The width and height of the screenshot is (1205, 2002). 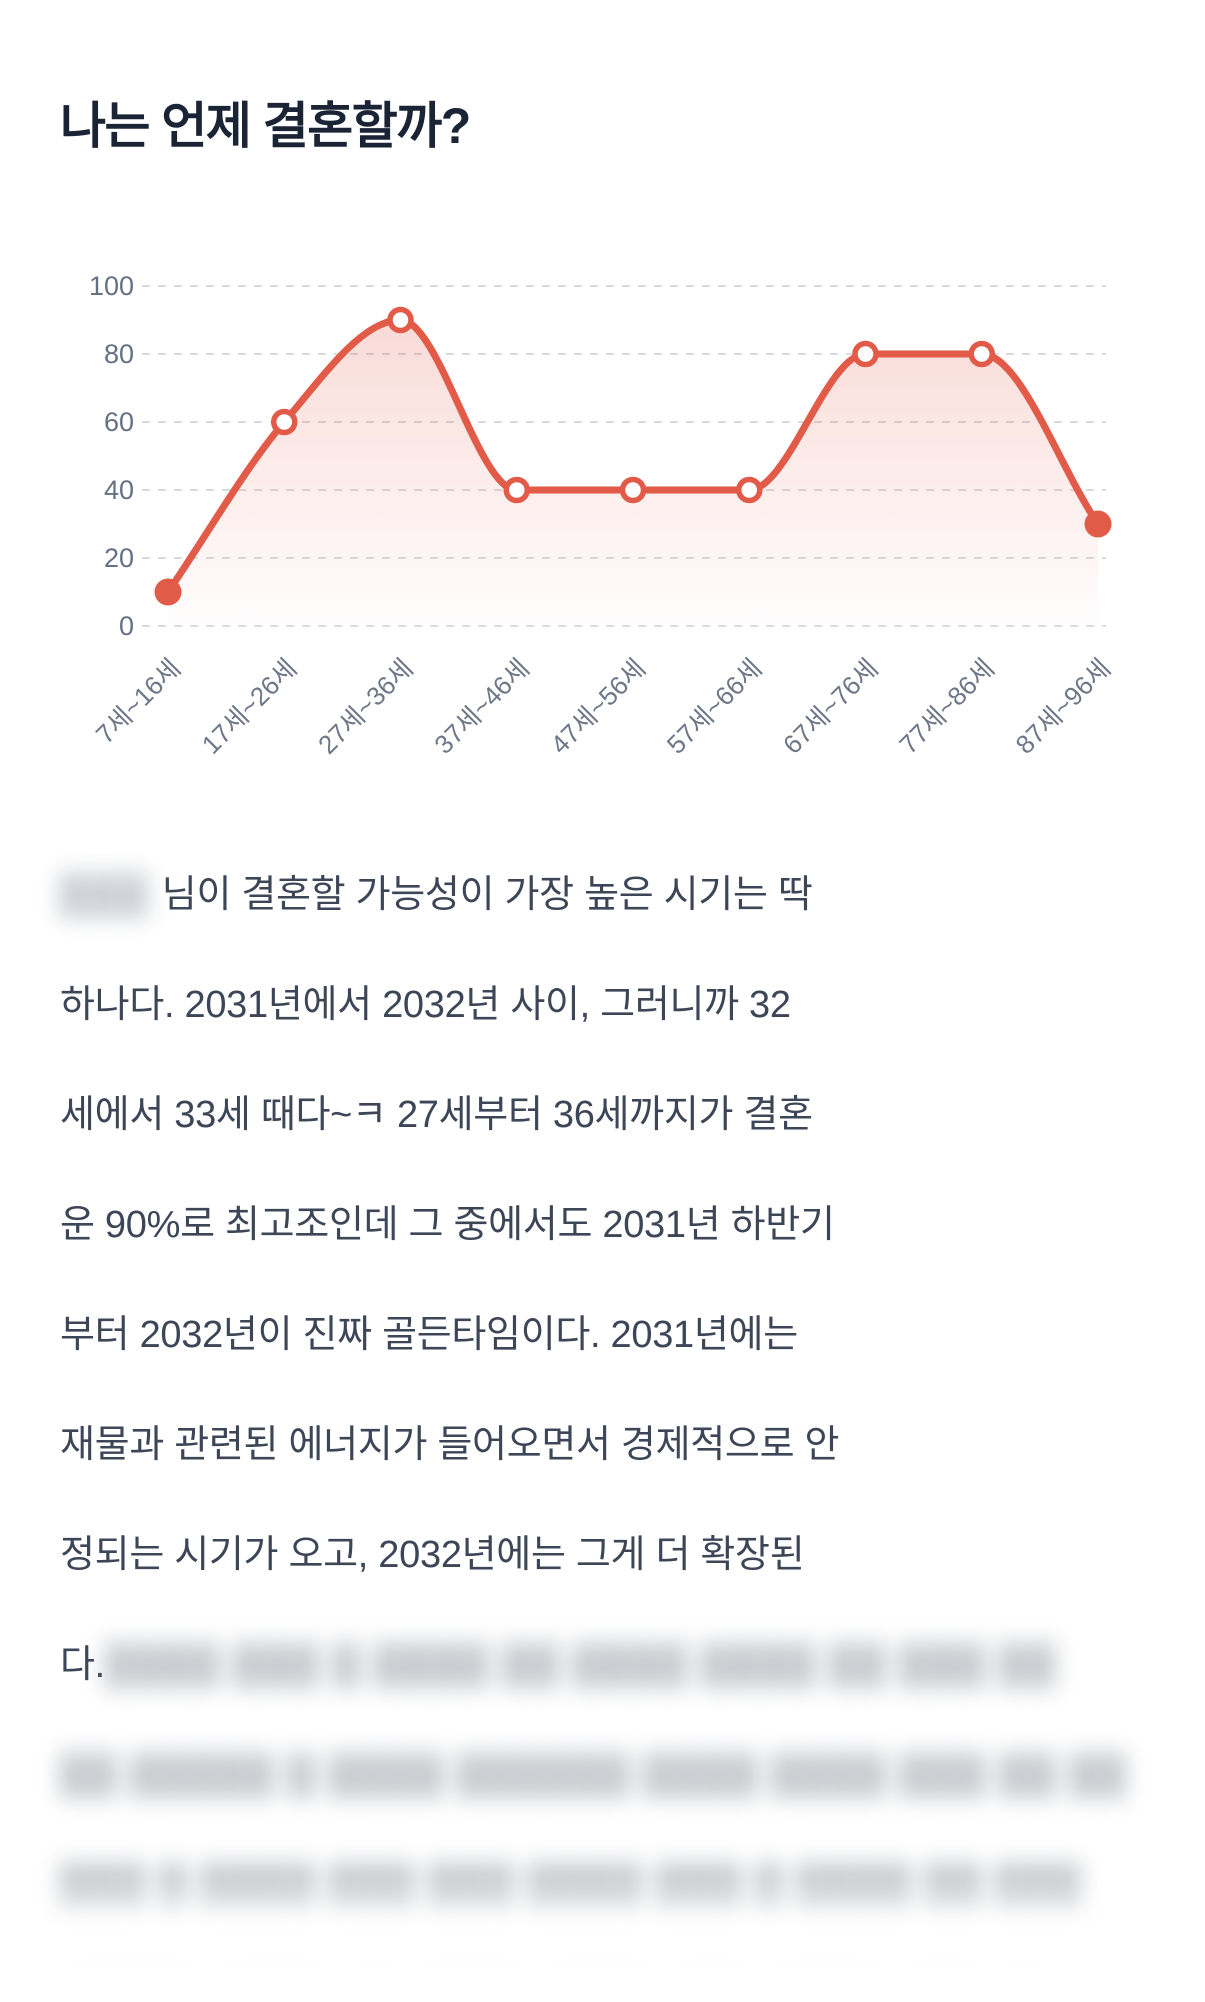 What do you see at coordinates (749, 490) in the screenshot?
I see `chart-point-57세~66세` at bounding box center [749, 490].